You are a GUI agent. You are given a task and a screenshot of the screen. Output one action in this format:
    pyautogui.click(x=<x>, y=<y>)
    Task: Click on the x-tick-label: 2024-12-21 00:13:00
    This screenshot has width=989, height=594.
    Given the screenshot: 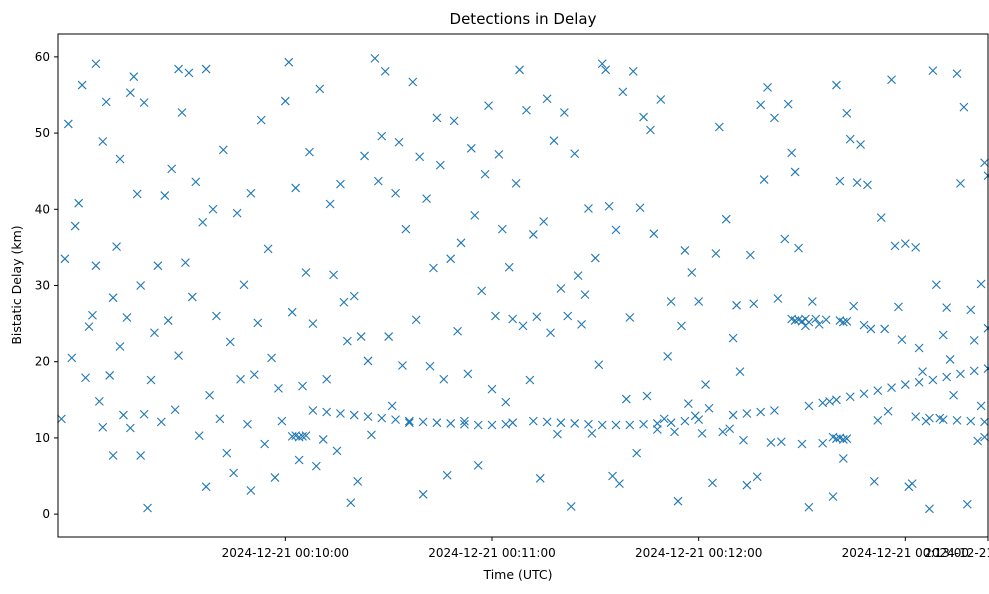 What is the action you would take?
    pyautogui.click(x=905, y=553)
    